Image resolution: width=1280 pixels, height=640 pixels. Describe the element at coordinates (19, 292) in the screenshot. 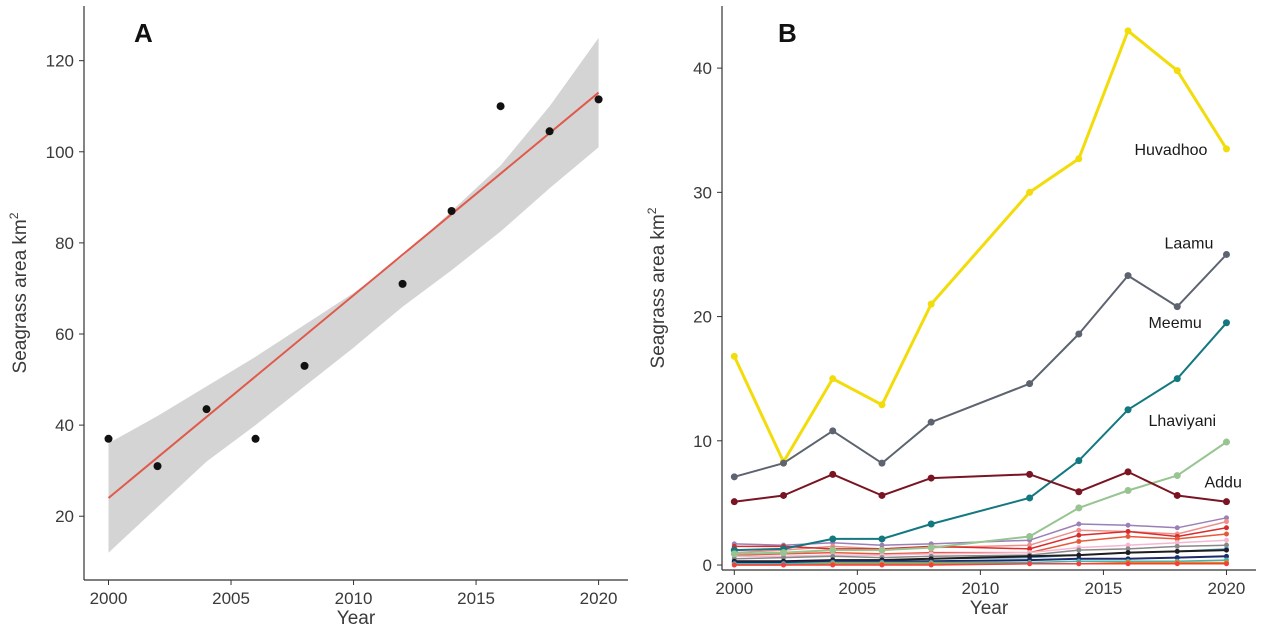

I see `panel-a-y-axis-title: Seagrass area km2` at that location.